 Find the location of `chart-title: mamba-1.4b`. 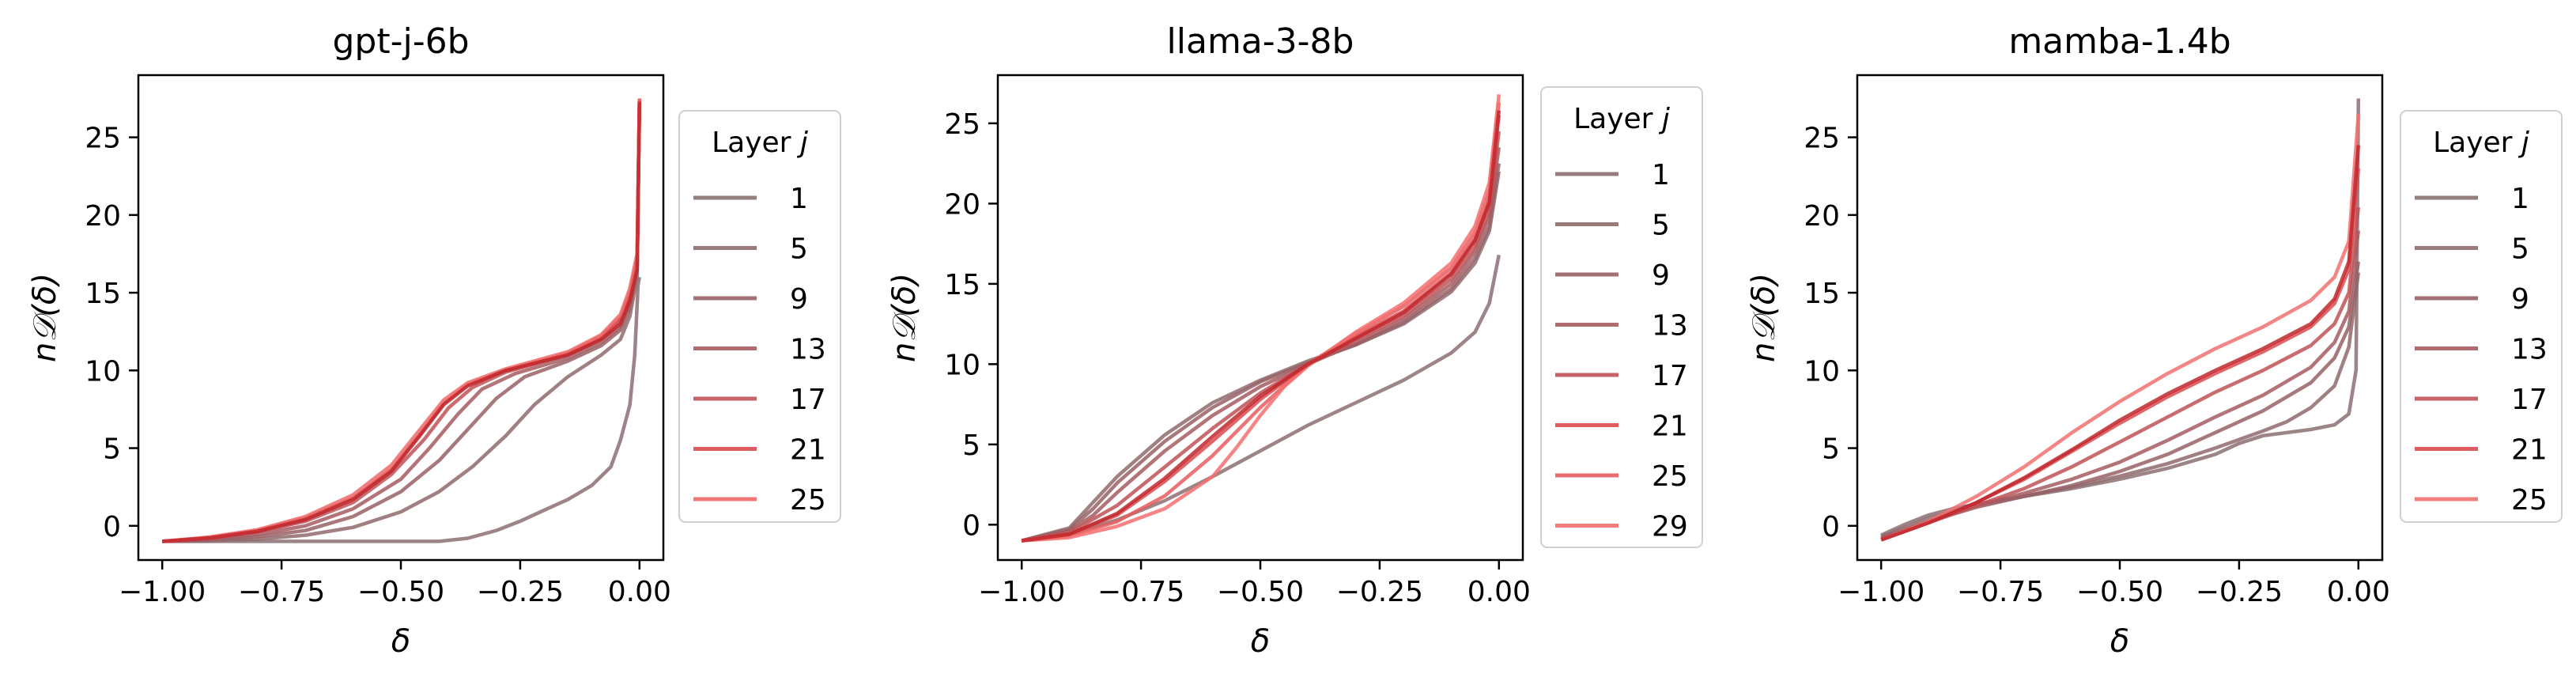

chart-title: mamba-1.4b is located at coordinates (2119, 41).